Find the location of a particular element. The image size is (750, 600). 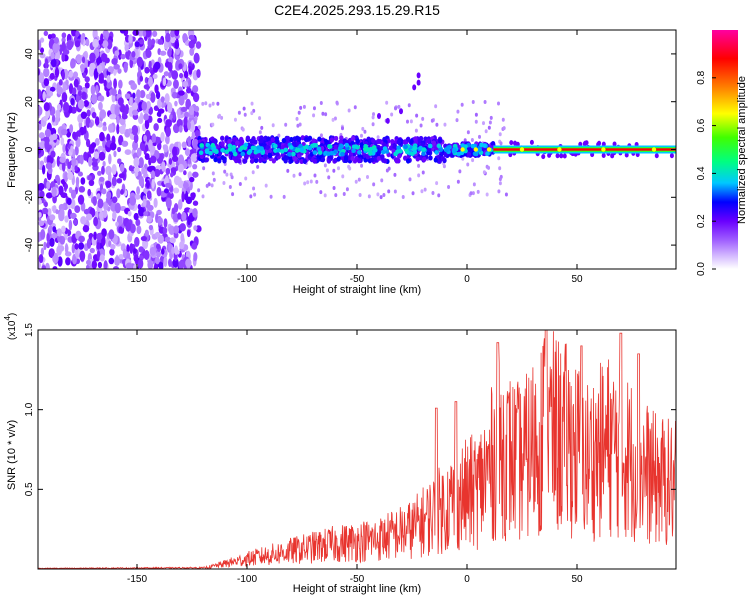

y-tick-label: 1.5 is located at coordinates (29, 330).